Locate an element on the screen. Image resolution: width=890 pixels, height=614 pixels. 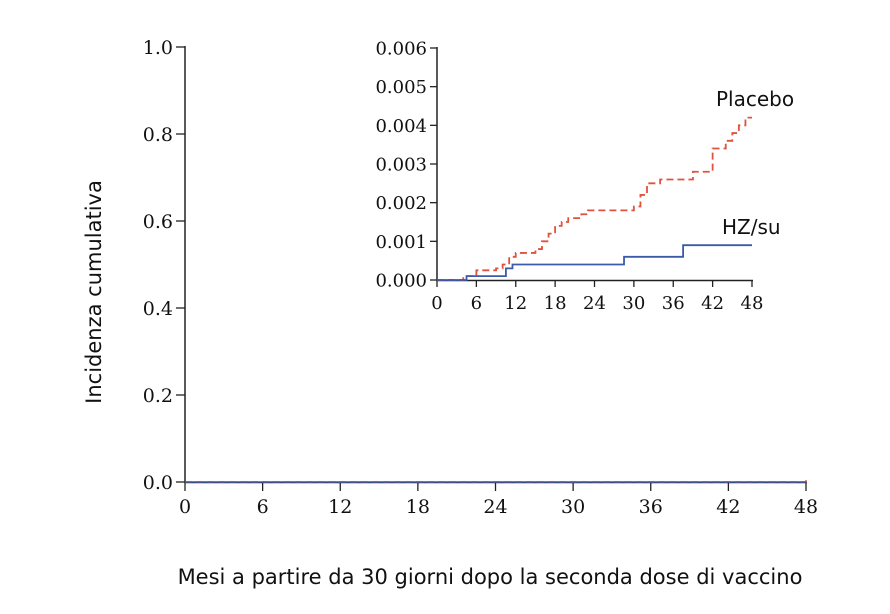
main-y-tick-label: 0.0 is located at coordinates (158, 483).